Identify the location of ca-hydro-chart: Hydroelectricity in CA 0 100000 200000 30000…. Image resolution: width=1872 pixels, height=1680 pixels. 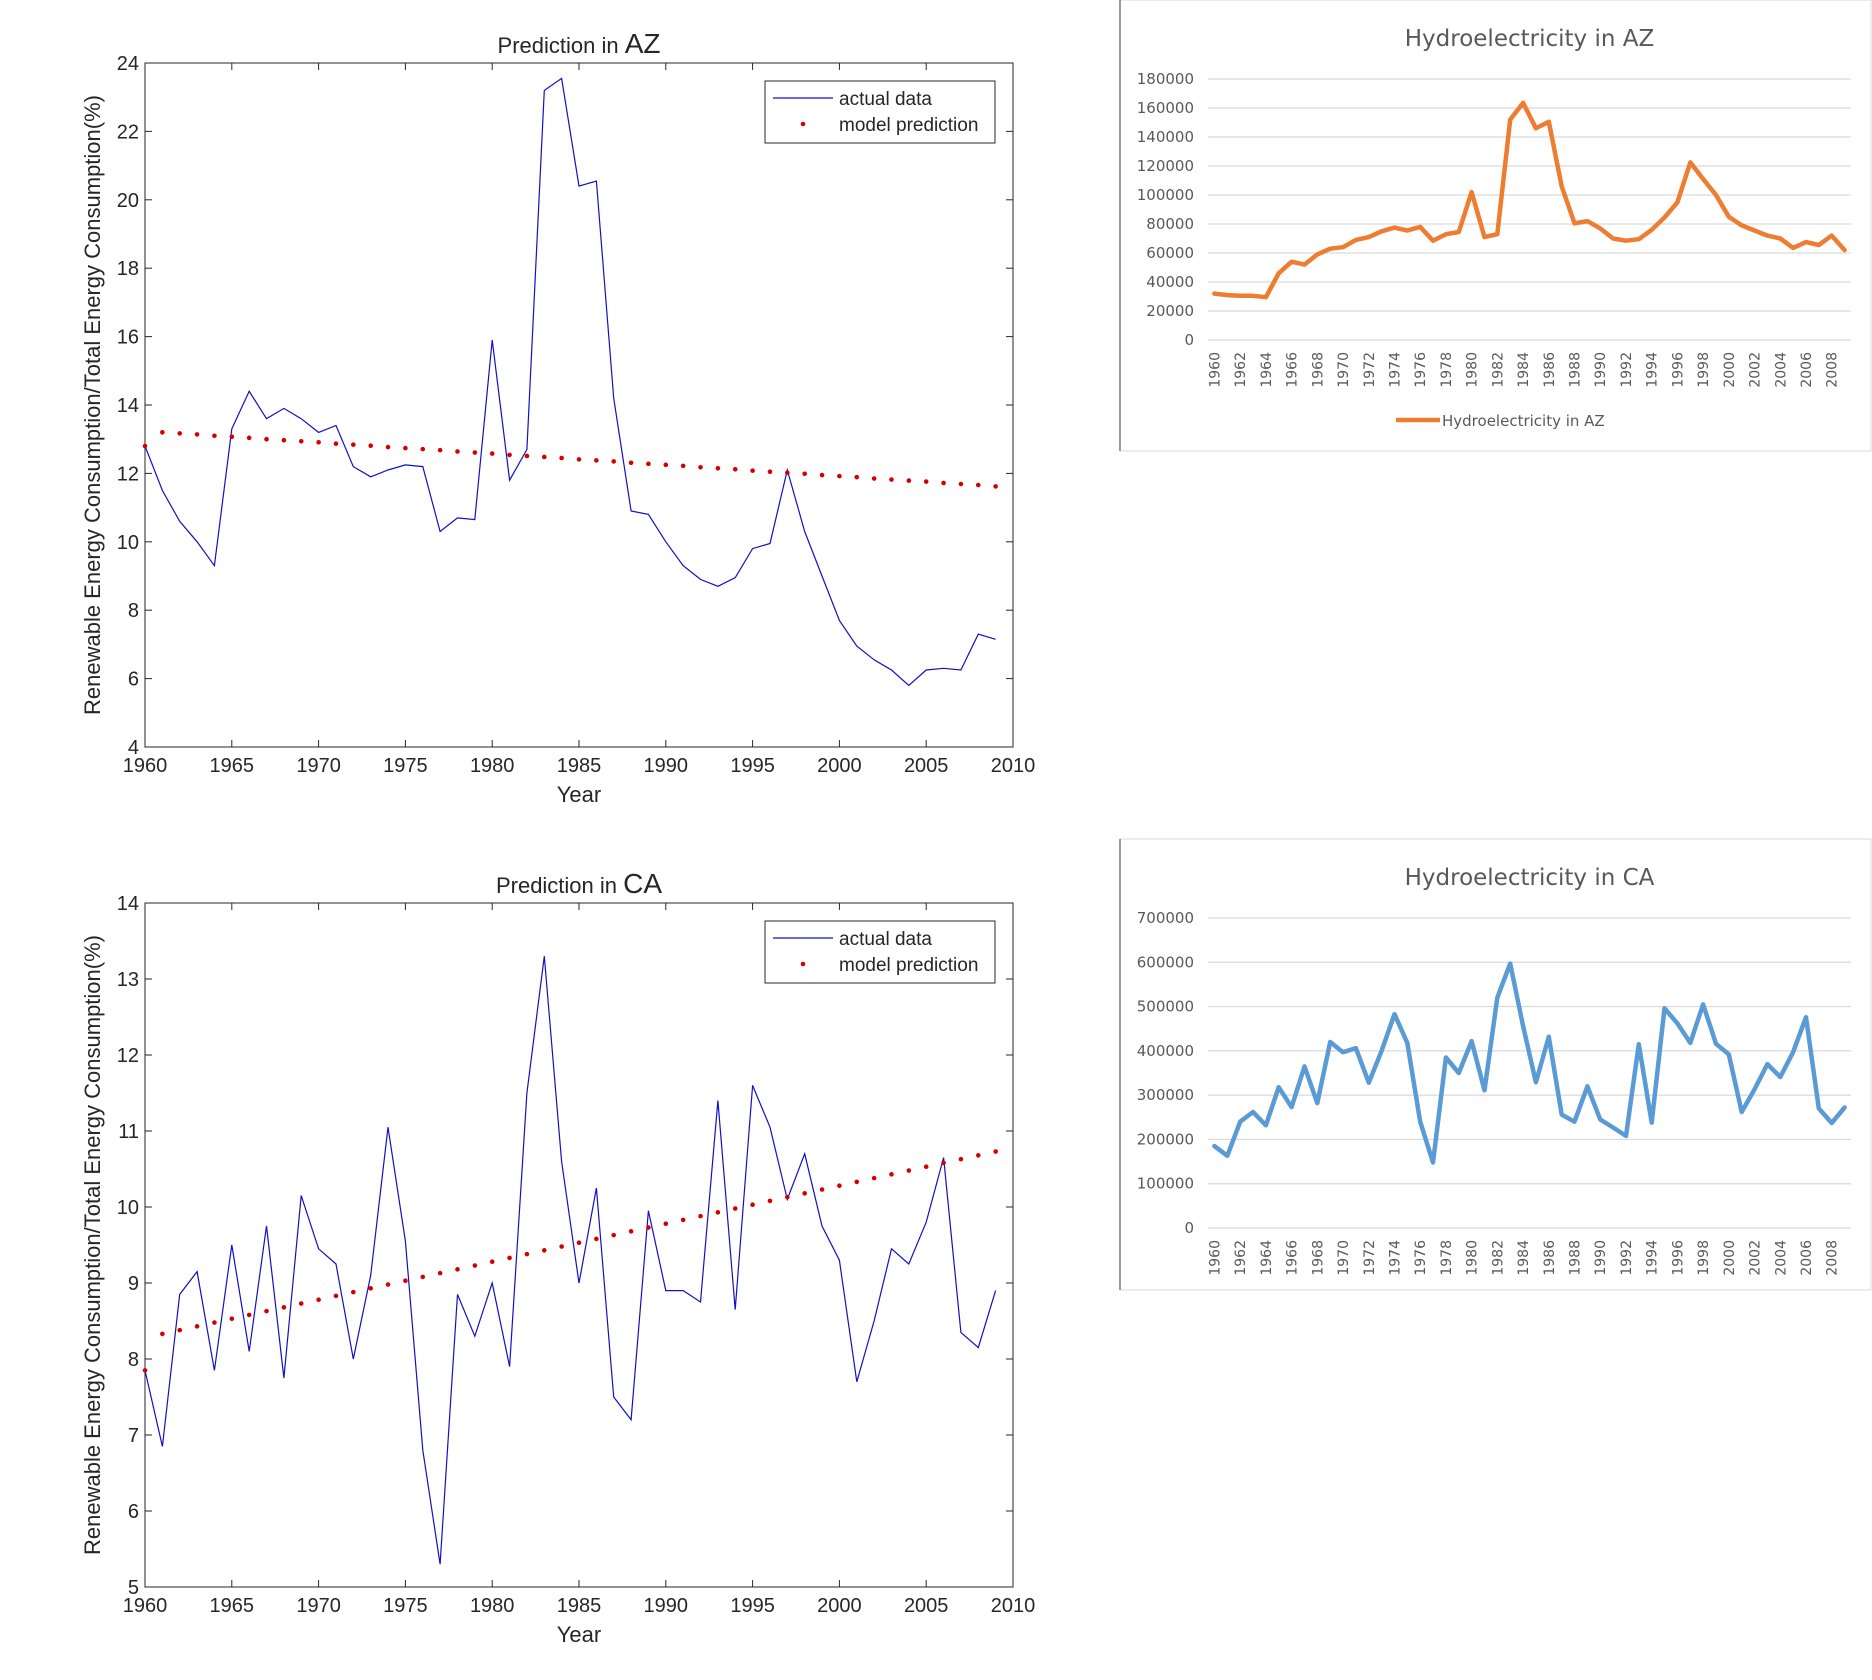
(1495, 1064).